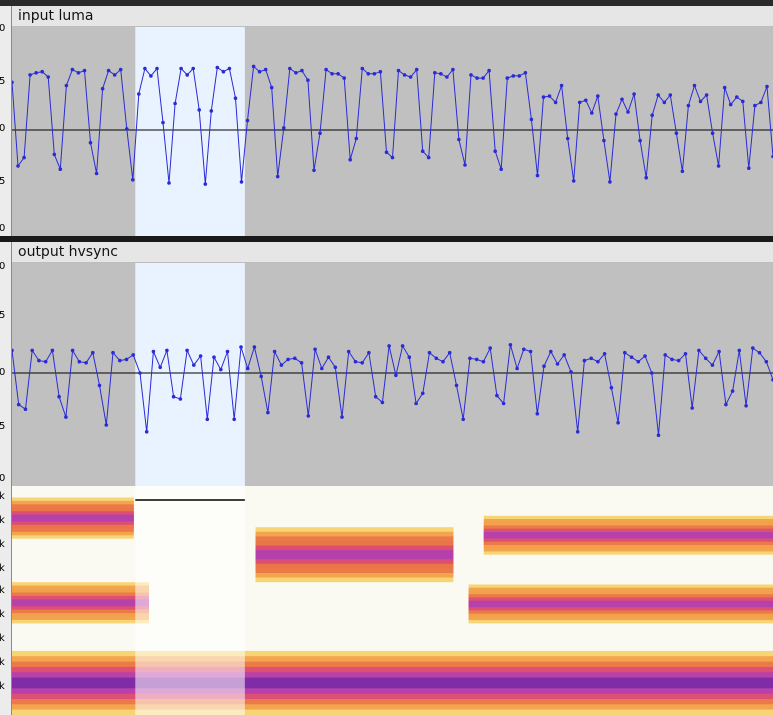  Describe the element at coordinates (68, 252) in the screenshot. I see `track-title: output hvsync` at that location.